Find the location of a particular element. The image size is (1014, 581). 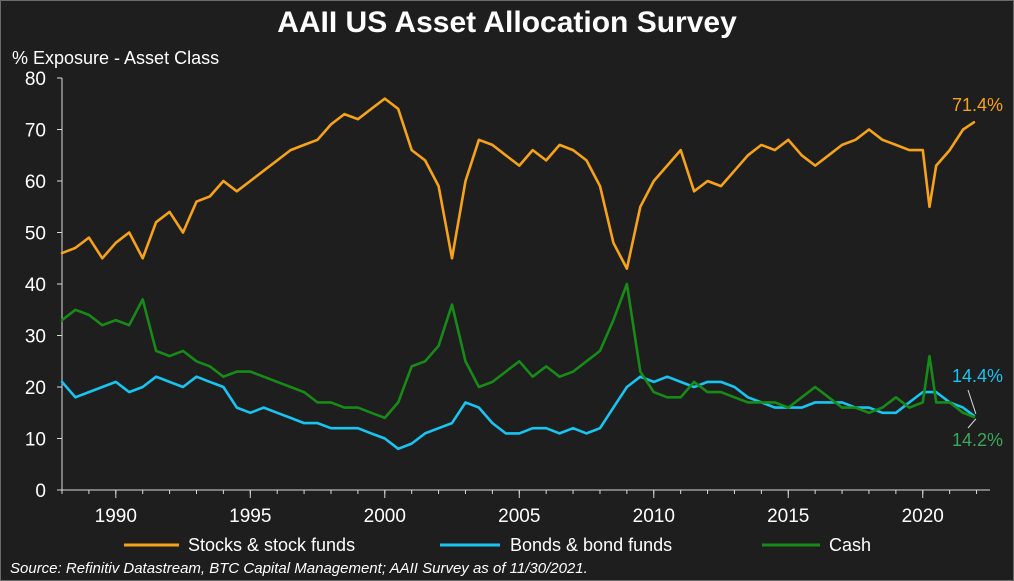

legend-label-cash: Cash is located at coordinates (850, 545).